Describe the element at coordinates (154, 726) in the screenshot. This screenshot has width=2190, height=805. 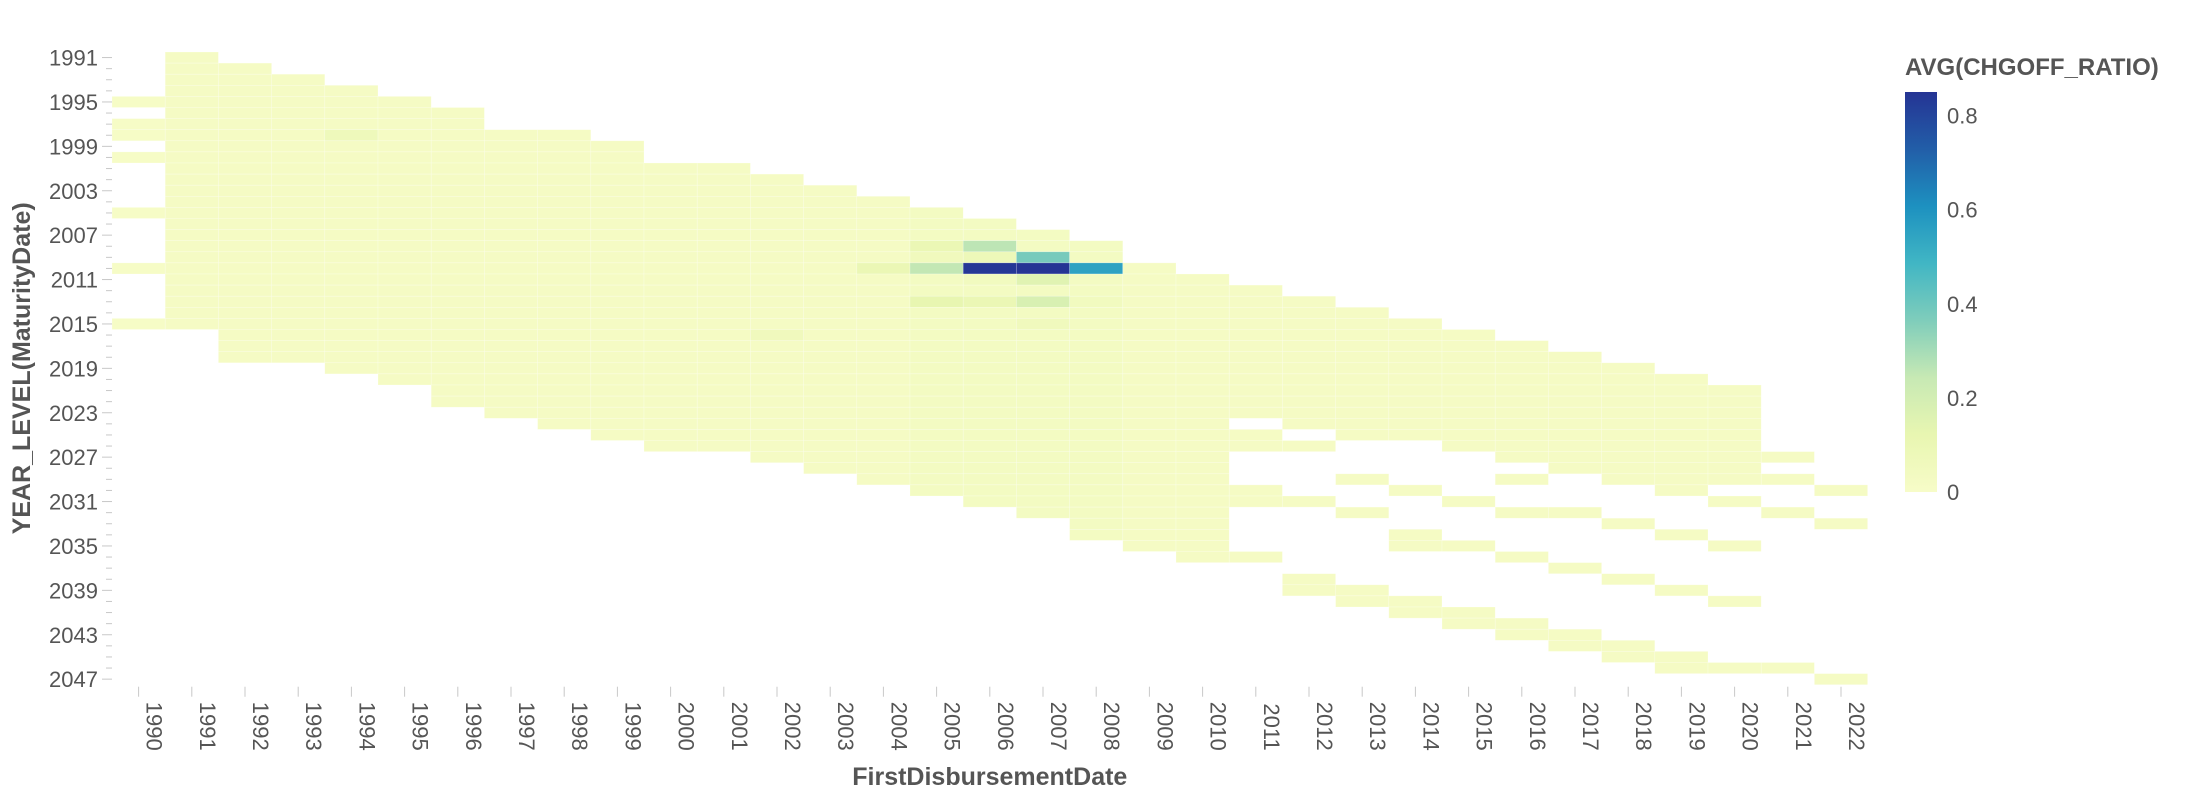
I see `x-tick-label: 1990` at that location.